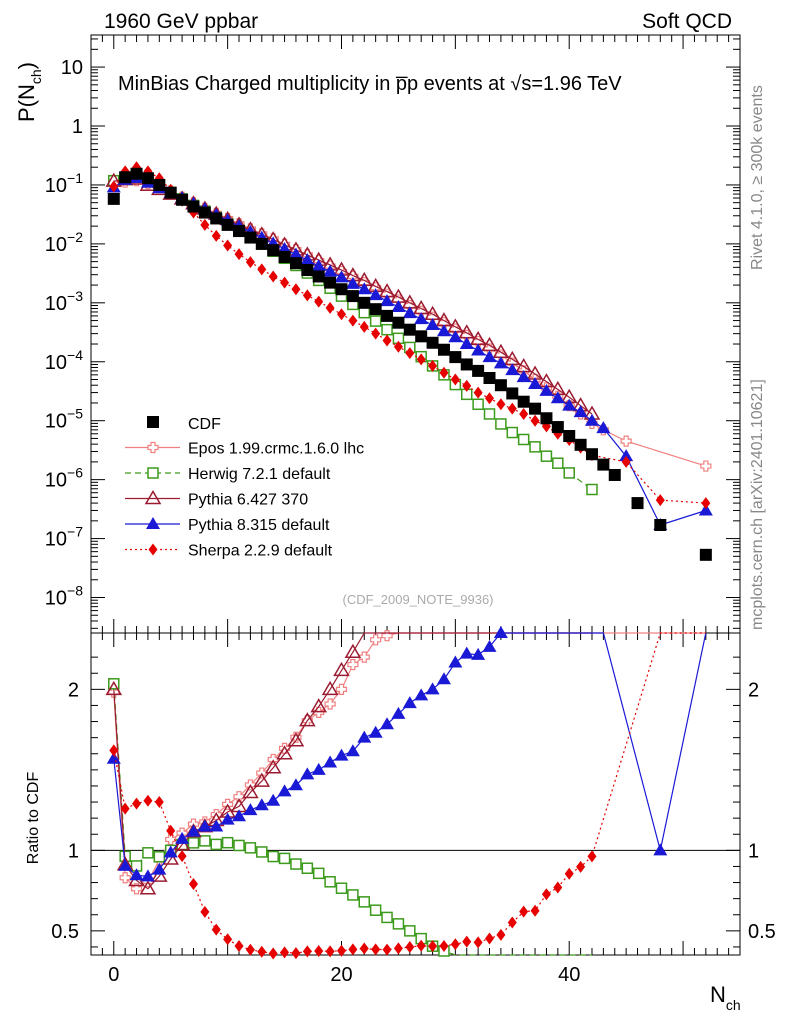  I want to click on svg-text: Nch, so click(725, 997).